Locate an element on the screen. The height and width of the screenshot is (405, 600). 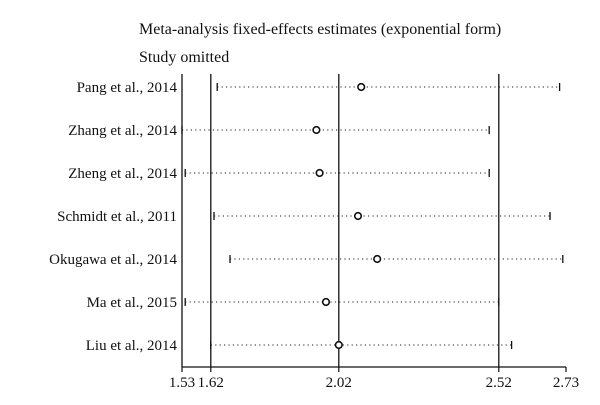
study-row: Pang et al., 2014 is located at coordinates (319, 88).